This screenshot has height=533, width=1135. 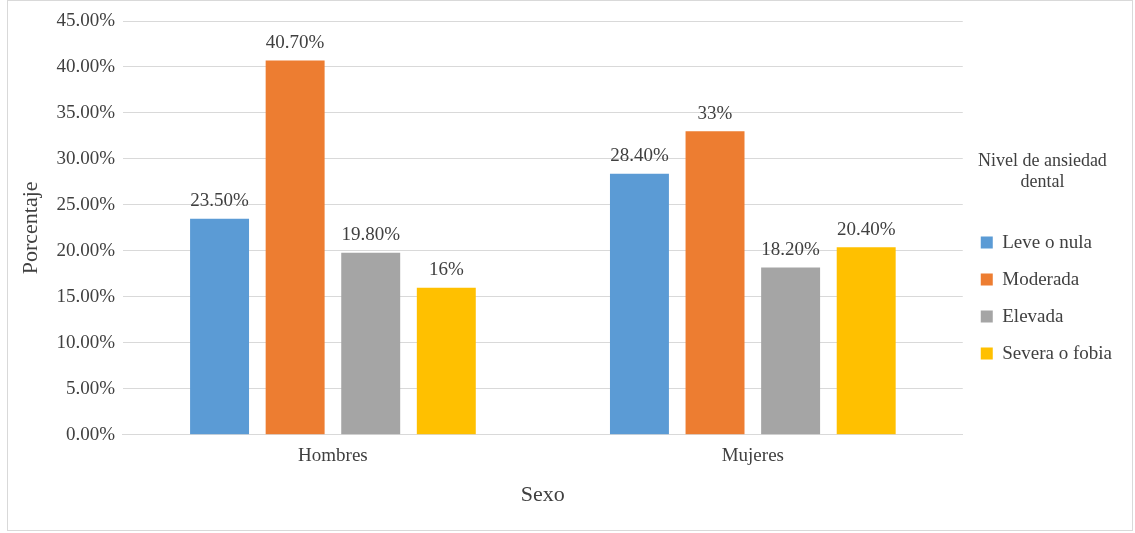 What do you see at coordinates (90, 387) in the screenshot?
I see `y-tick-label: 5.00%` at bounding box center [90, 387].